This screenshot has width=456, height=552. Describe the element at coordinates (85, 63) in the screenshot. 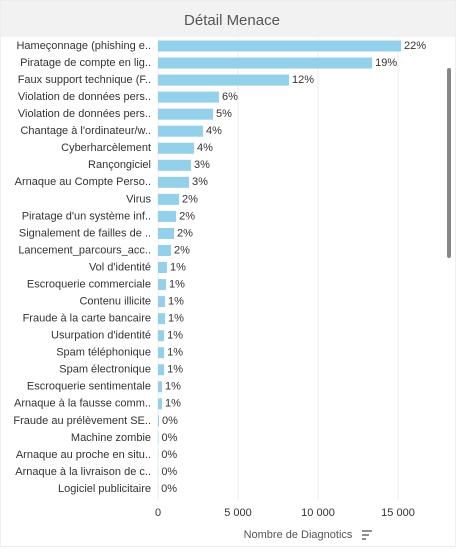

I see `category-label: Piratage de compte en lig..` at that location.